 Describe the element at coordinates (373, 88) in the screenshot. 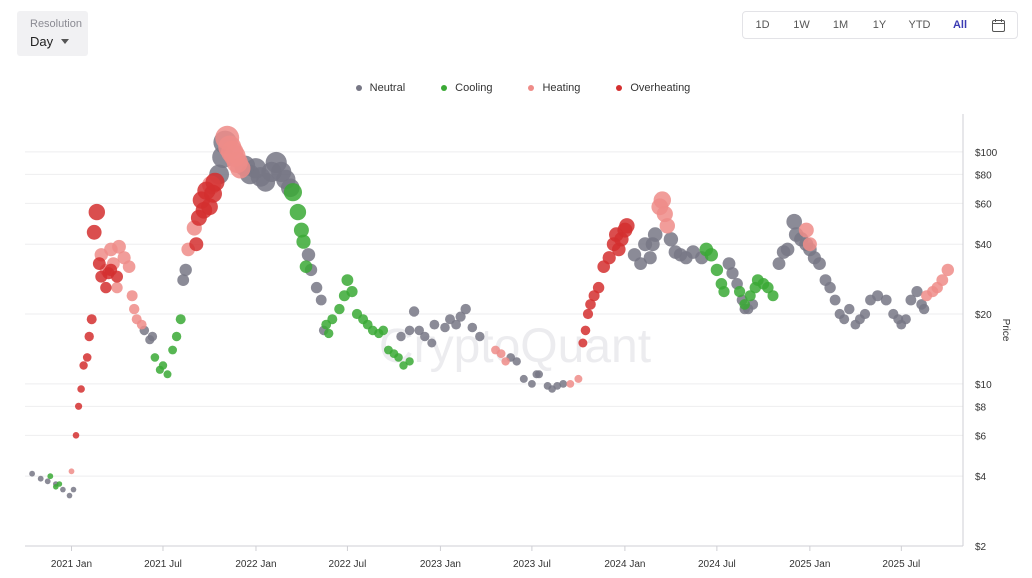

I see `legend-item-neutral: Neutral` at that location.